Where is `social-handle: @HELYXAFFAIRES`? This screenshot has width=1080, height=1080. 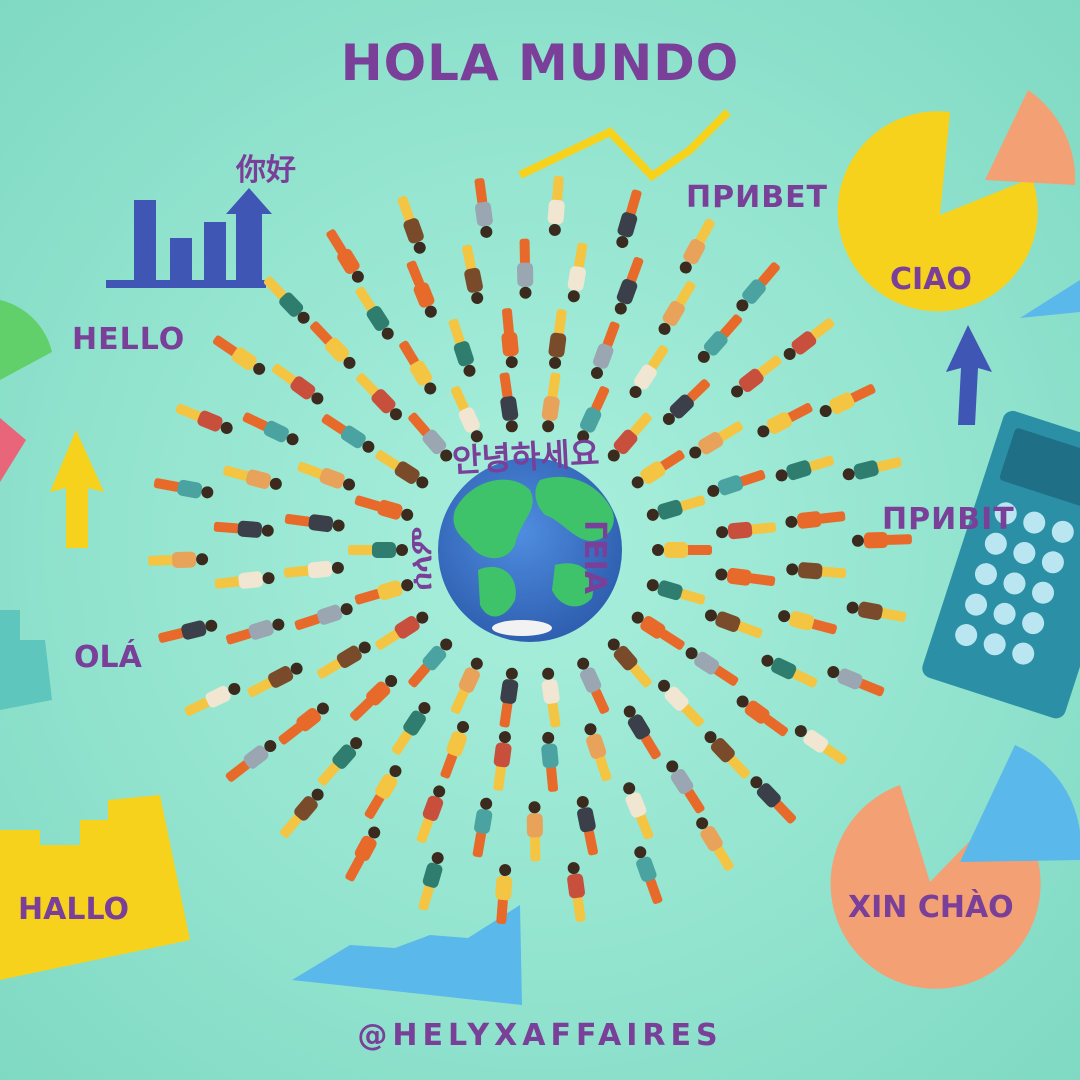 social-handle: @HELYXAFFAIRES is located at coordinates (540, 1035).